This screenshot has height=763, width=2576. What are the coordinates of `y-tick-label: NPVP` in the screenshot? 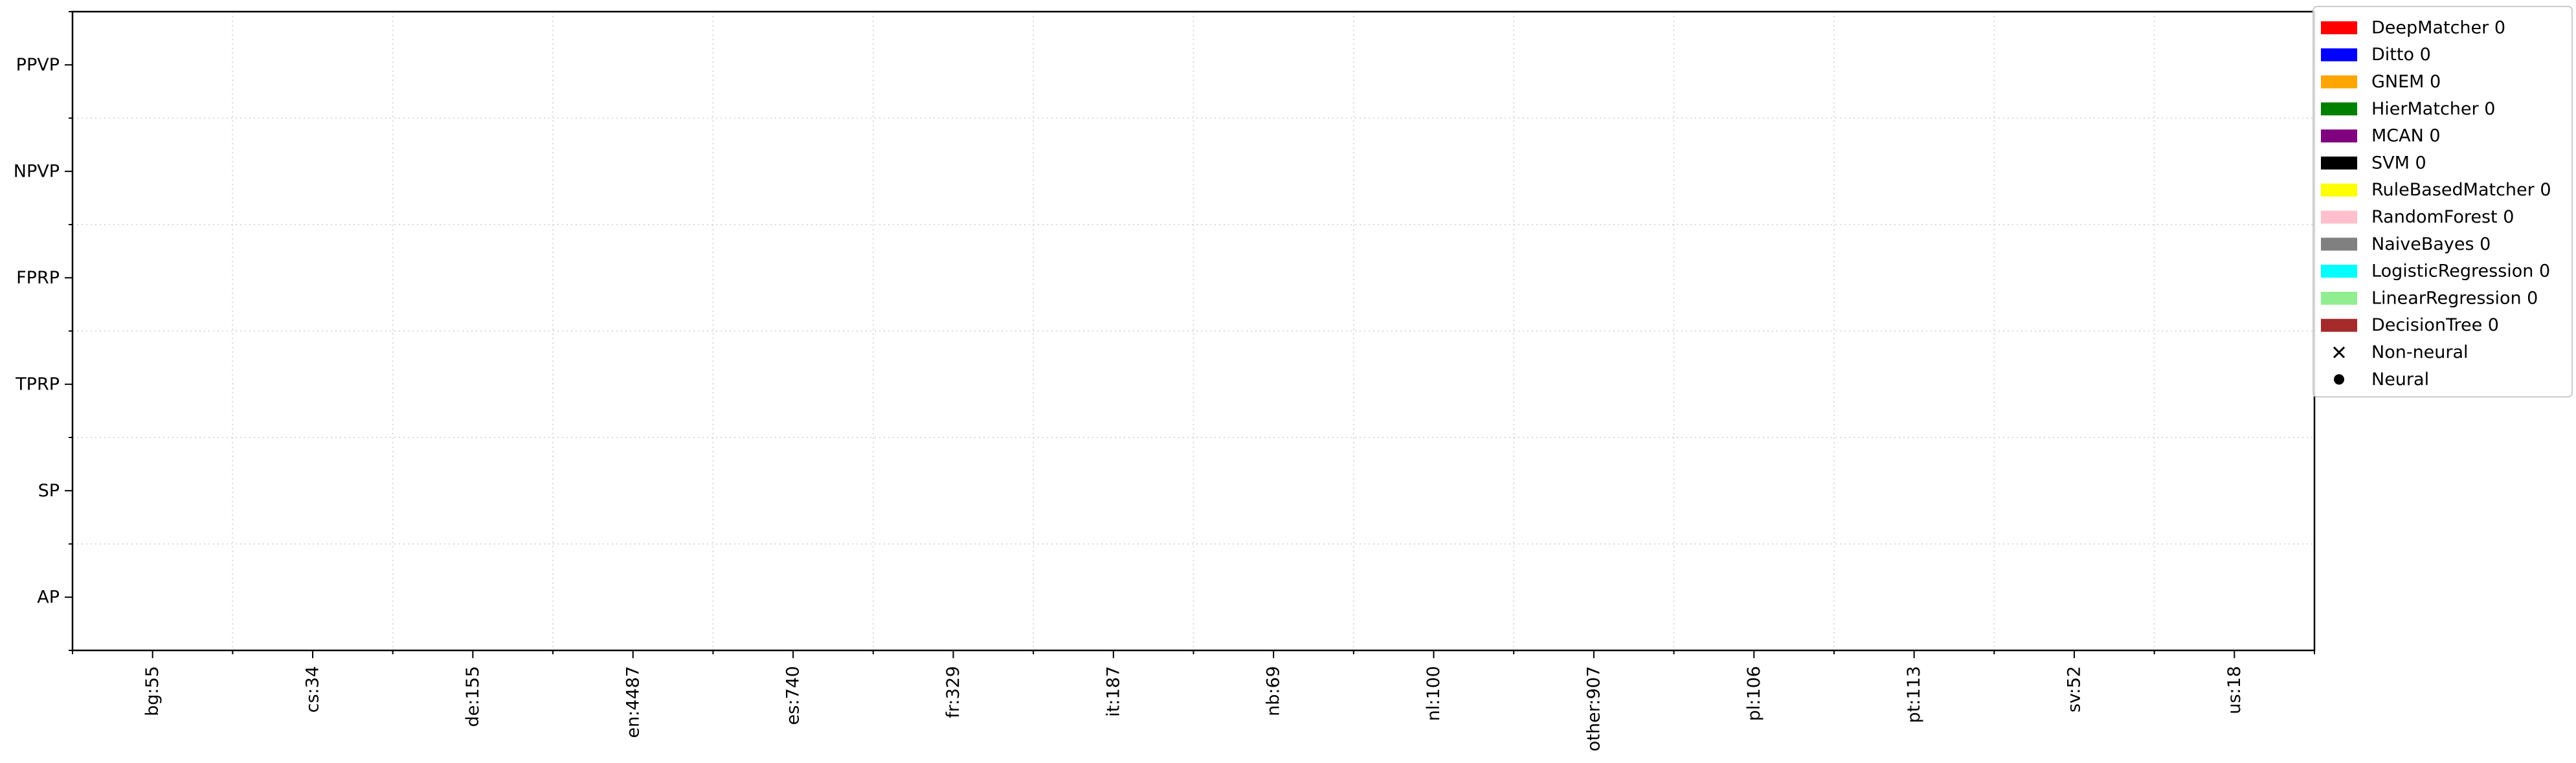 It's located at (37, 171).